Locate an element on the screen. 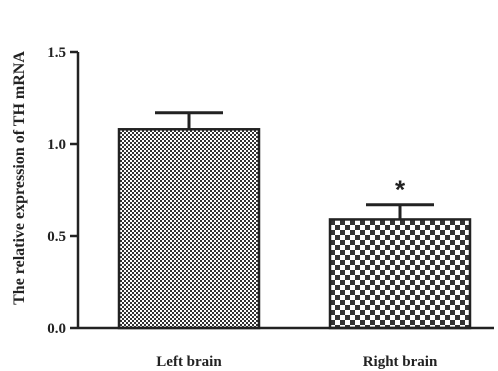 Image resolution: width=498 pixels, height=371 pixels. y-tick-label: 0.5 is located at coordinates (56, 237).